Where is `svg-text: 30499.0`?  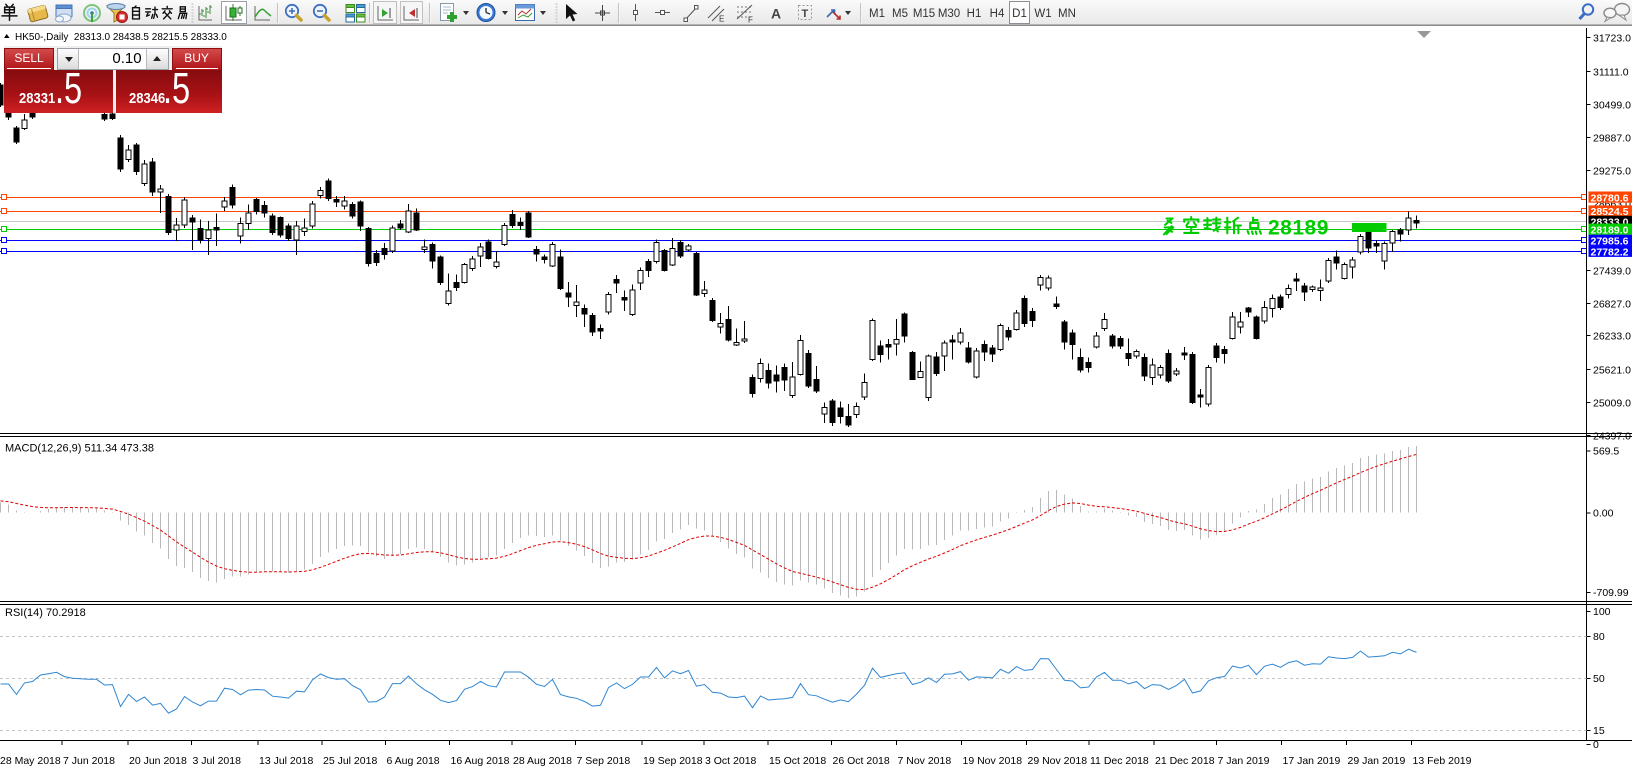
svg-text: 30499.0 is located at coordinates (1612, 106).